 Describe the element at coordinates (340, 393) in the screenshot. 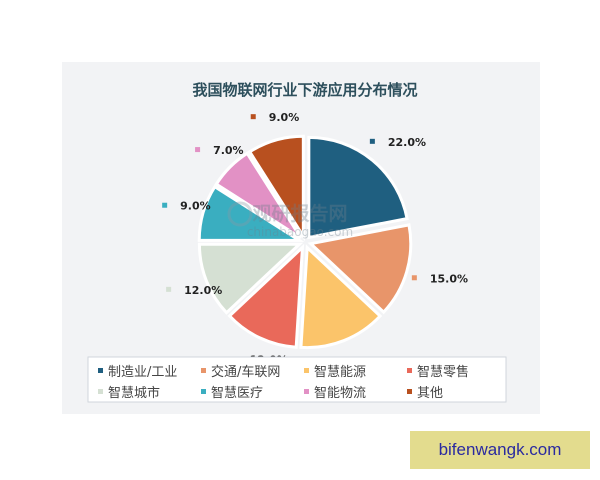

I see `legend-entry: 智能物流` at that location.